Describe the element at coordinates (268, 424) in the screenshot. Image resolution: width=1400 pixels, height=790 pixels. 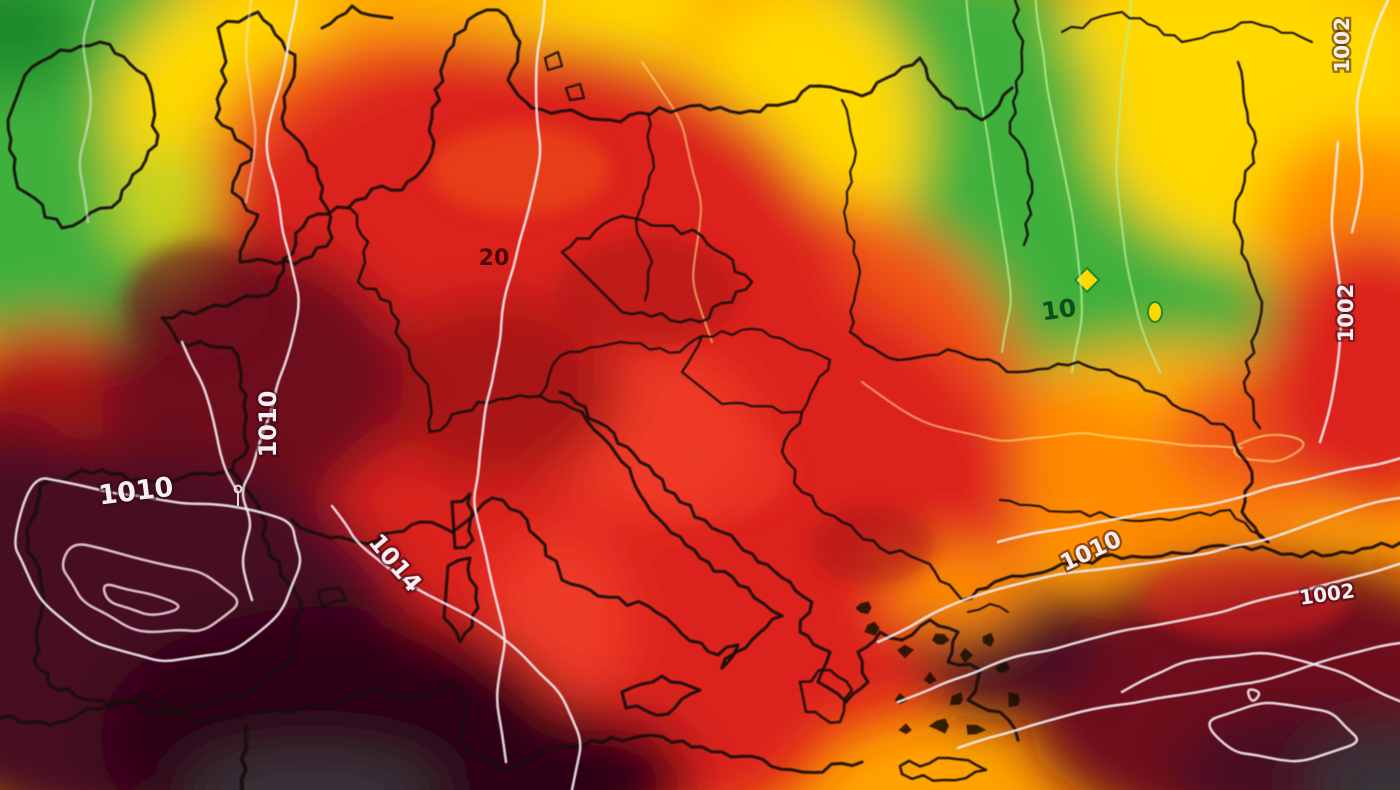
I see `map-label-isobar: 1010` at that location.